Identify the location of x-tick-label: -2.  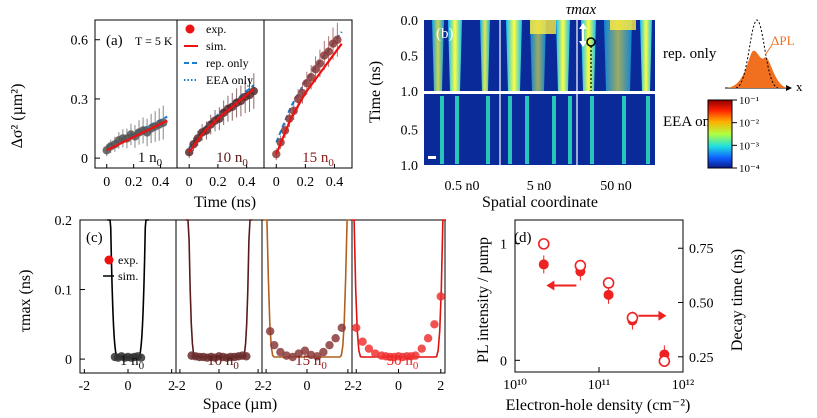
(356, 386).